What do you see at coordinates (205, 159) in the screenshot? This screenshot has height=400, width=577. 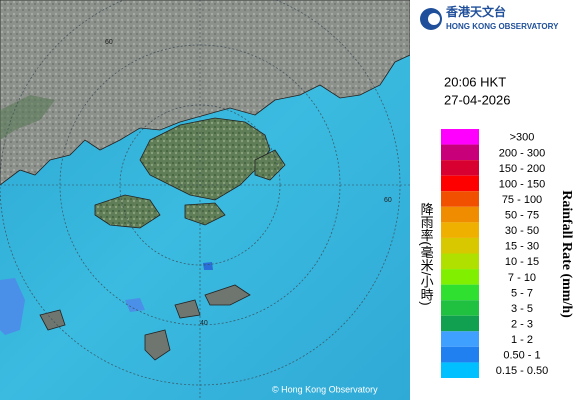 I see `hong-kong` at bounding box center [205, 159].